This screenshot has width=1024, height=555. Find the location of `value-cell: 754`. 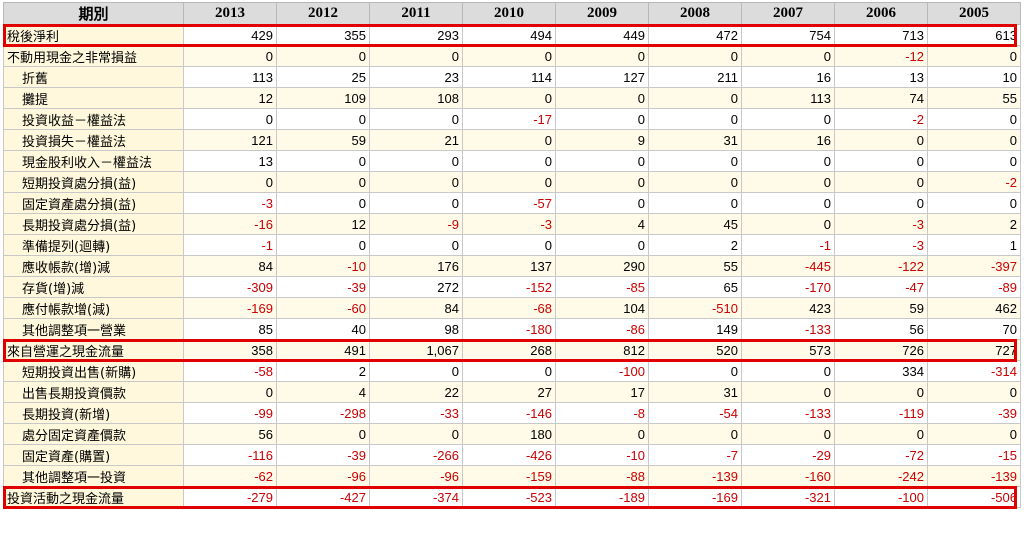

value-cell: 754 is located at coordinates (788, 35).